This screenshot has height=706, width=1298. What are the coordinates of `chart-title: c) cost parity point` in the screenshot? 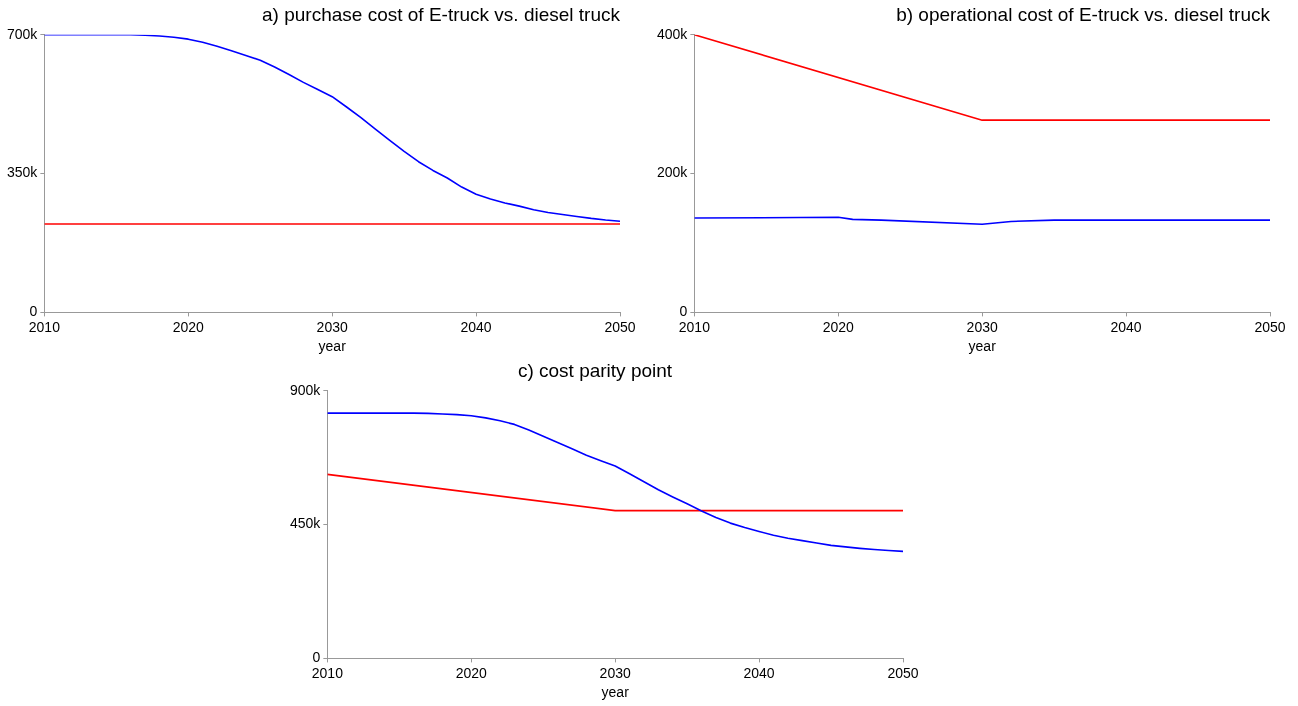 It's located at (595, 370).